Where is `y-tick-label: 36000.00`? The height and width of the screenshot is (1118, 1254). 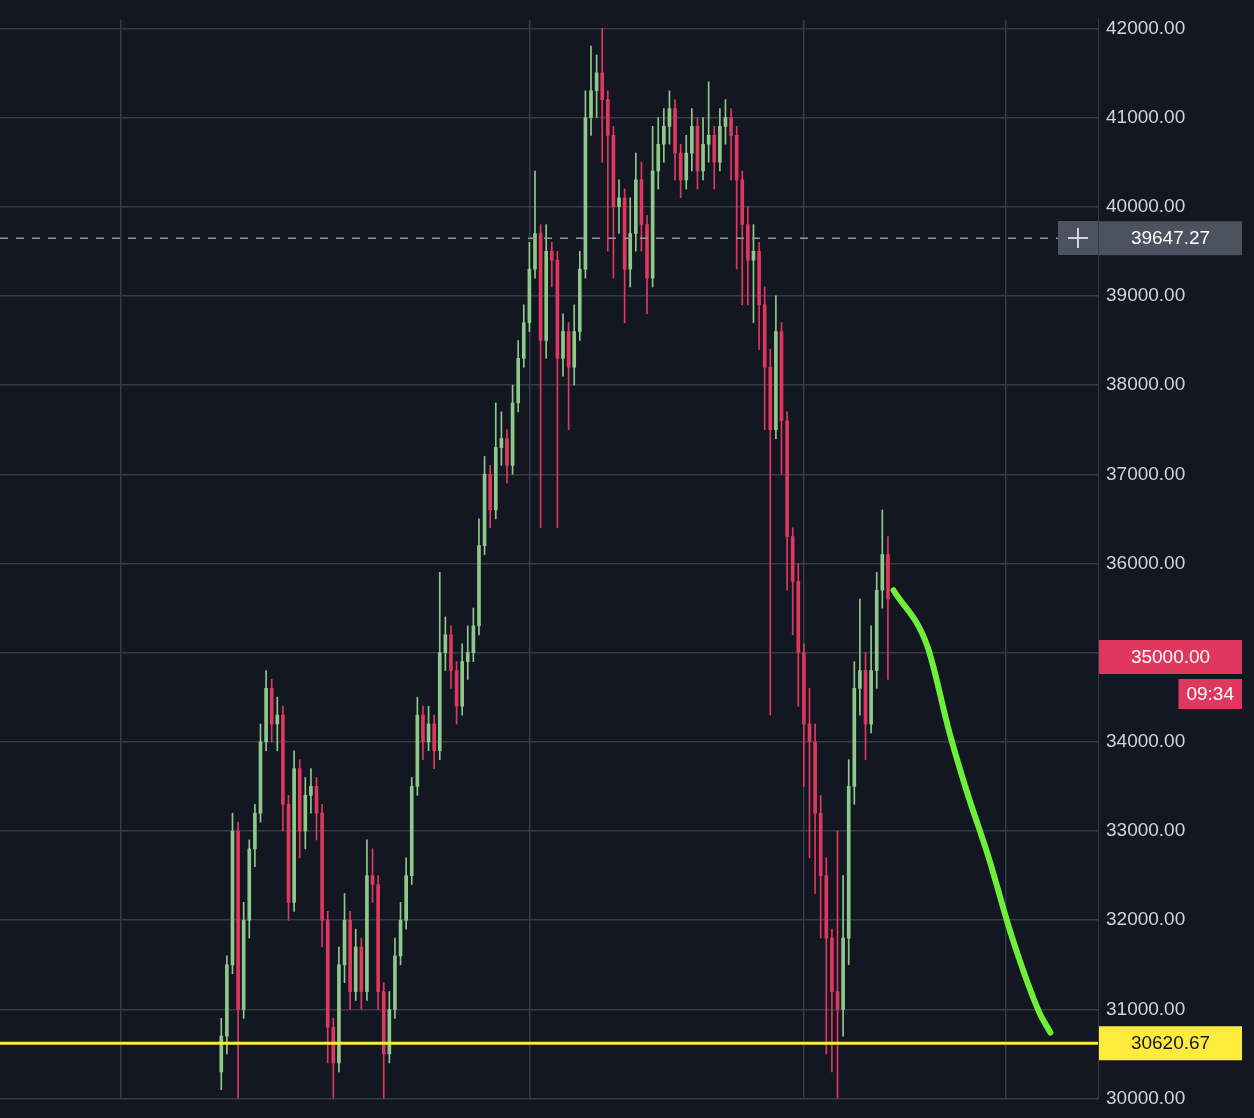 y-tick-label: 36000.00 is located at coordinates (1146, 562).